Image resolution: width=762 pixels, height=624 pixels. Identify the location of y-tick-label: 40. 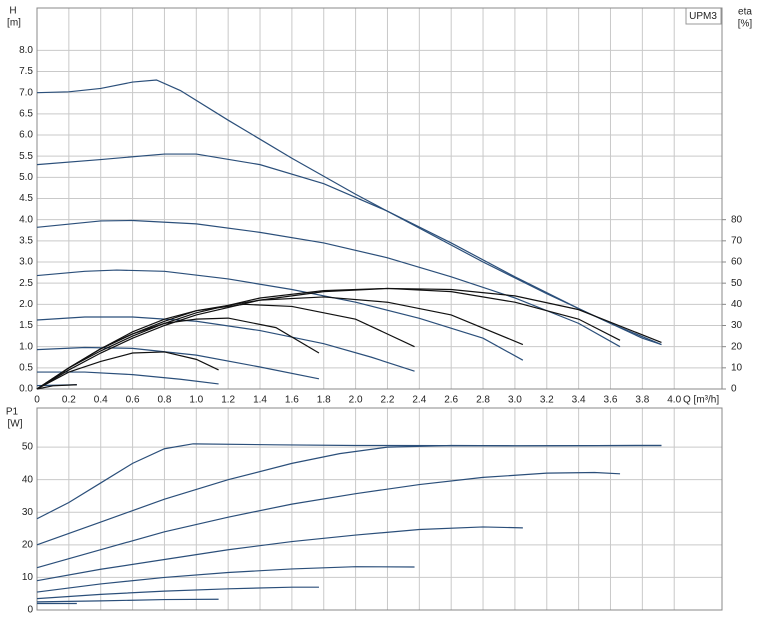
(28, 479).